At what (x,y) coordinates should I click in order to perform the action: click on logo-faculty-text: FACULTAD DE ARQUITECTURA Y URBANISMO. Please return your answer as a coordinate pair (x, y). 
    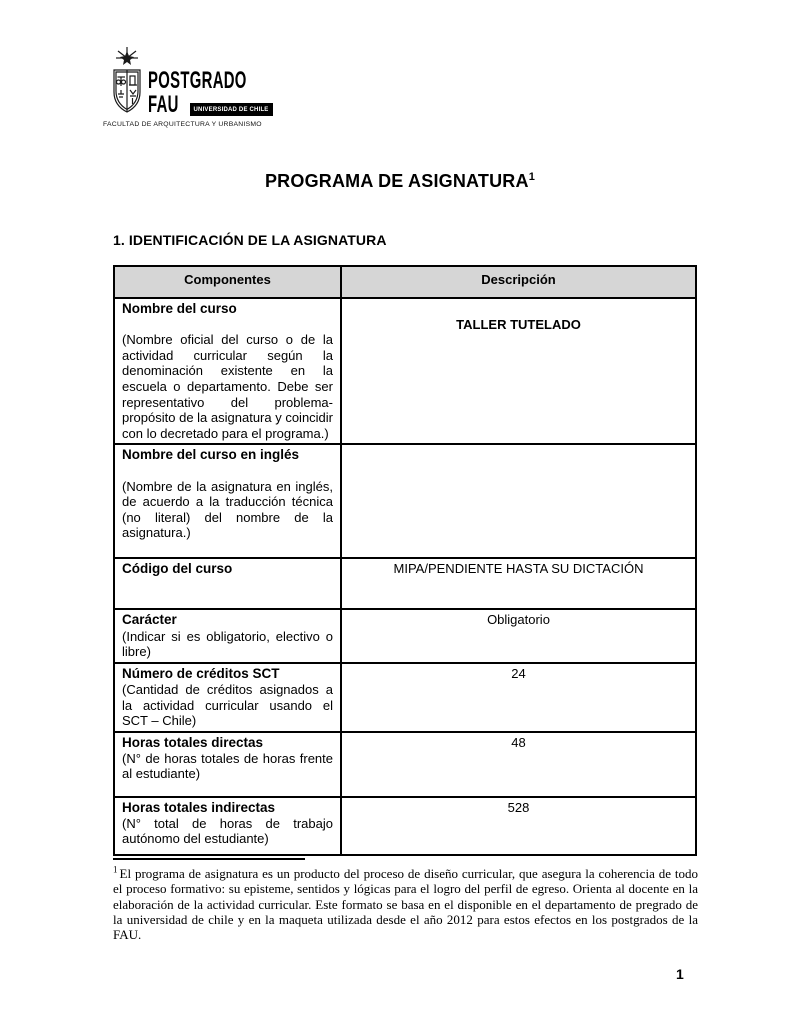
    Looking at the image, I should click on (182, 124).